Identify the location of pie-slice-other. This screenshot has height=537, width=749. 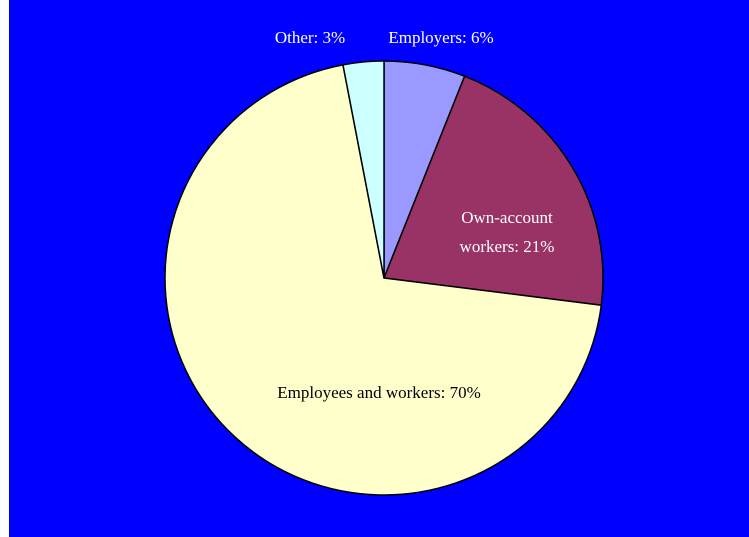
(363, 169).